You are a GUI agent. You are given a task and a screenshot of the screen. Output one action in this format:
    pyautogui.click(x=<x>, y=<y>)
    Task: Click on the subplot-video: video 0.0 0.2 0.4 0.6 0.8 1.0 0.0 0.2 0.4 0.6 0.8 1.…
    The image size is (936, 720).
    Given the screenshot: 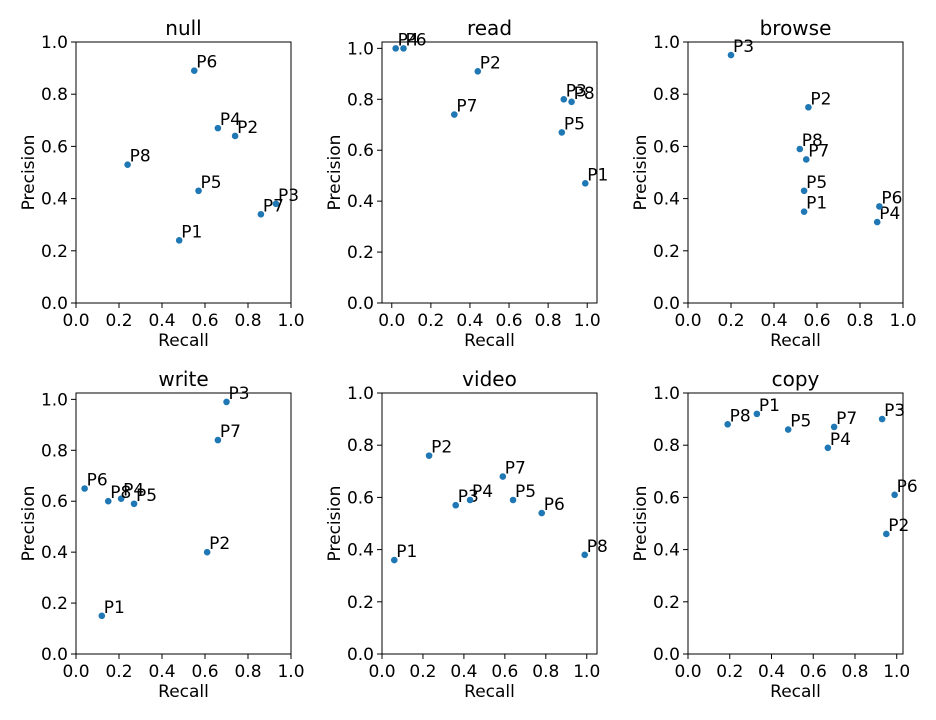 What is the action you would take?
    pyautogui.click(x=466, y=534)
    